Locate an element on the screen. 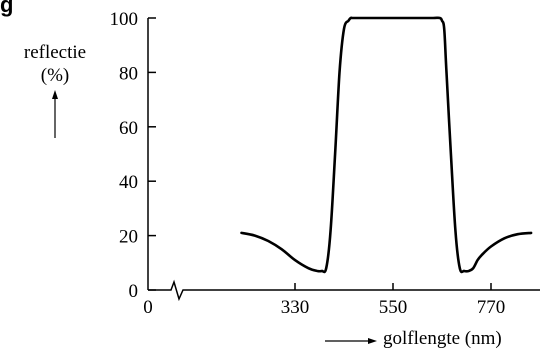 This screenshot has height=354, width=552. x-tick-label: 550 is located at coordinates (393, 307).